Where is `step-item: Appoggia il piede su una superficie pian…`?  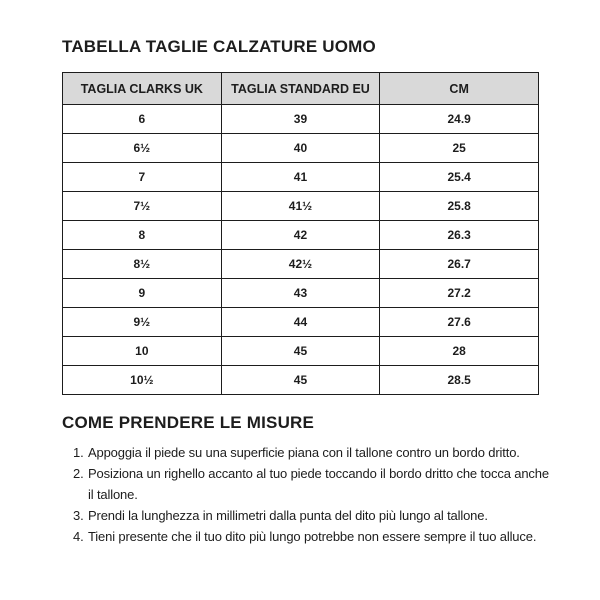
step-item: Appoggia il piede su una superficie pian… is located at coordinates (320, 452).